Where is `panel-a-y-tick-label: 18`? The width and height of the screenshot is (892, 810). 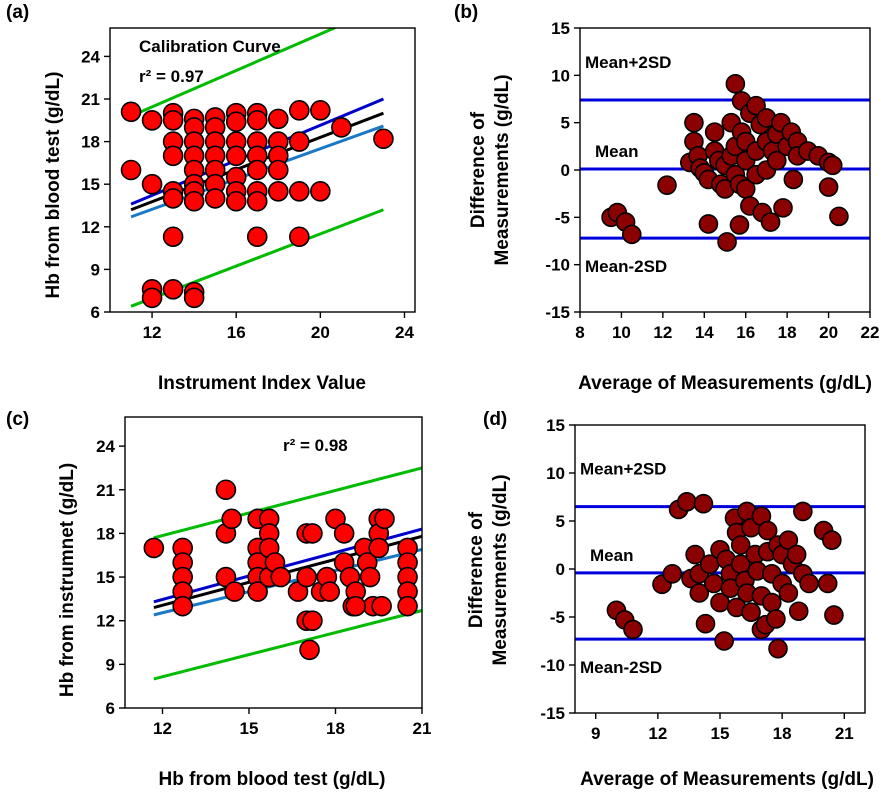 panel-a-y-tick-label: 18 is located at coordinates (90, 142).